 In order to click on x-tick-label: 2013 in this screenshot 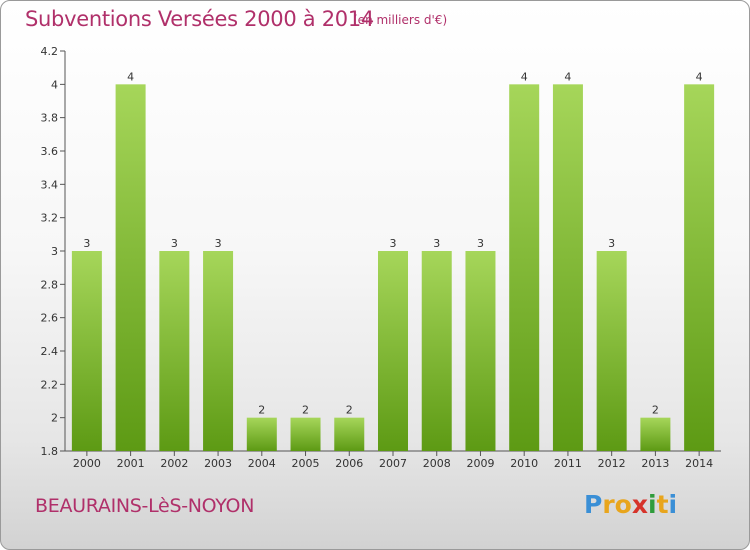, I will do `click(655, 463)`.